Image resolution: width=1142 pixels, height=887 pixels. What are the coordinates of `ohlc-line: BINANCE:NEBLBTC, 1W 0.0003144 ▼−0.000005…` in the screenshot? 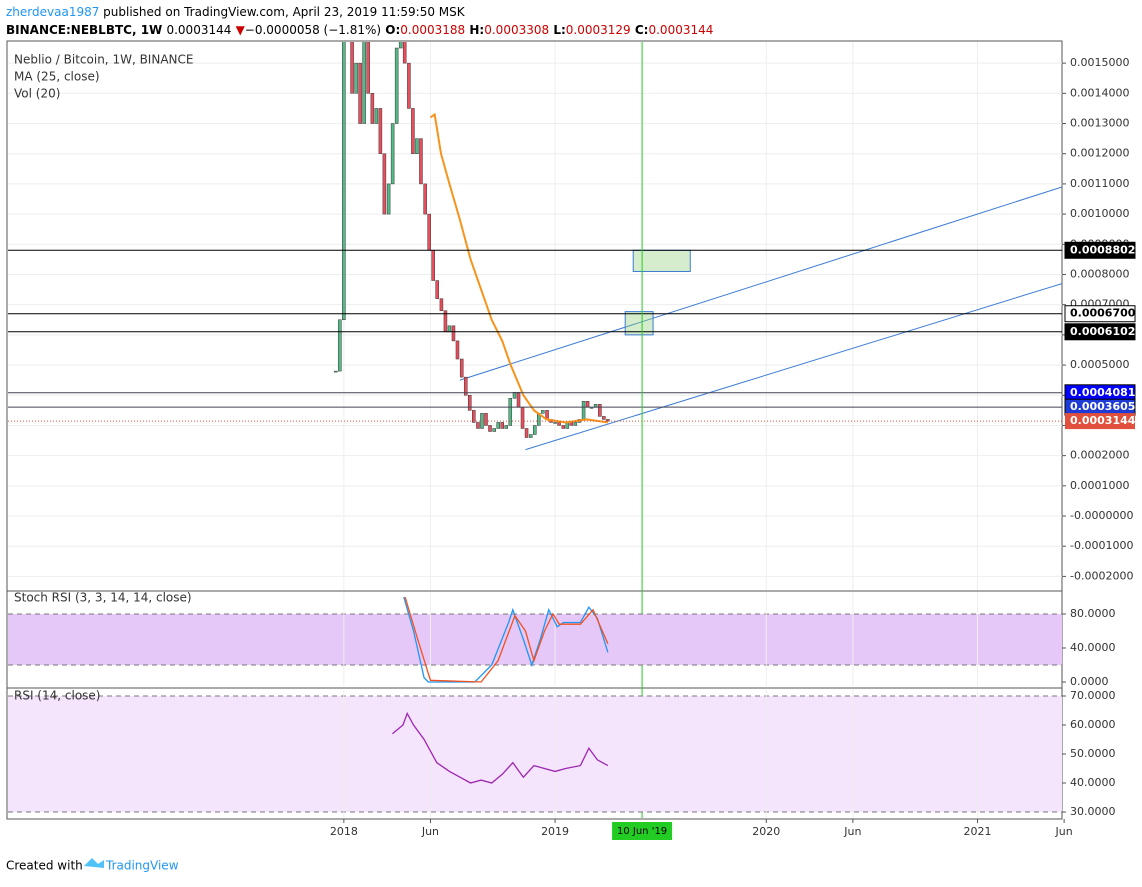 It's located at (359, 30).